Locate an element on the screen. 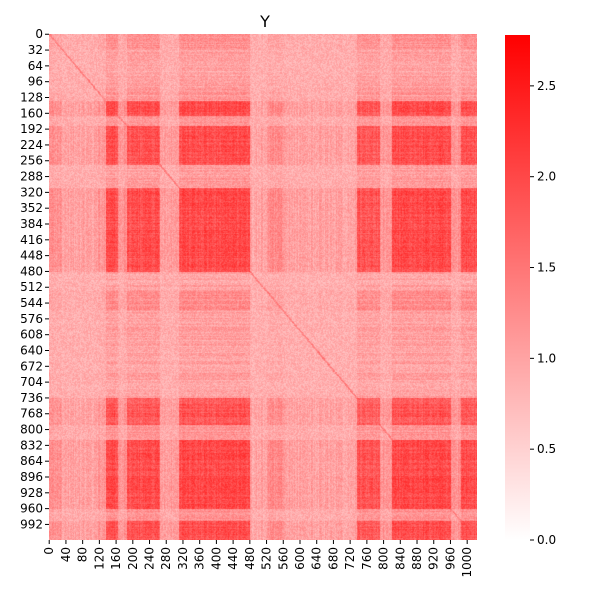  y-tick-label: 960 is located at coordinates (31, 509).